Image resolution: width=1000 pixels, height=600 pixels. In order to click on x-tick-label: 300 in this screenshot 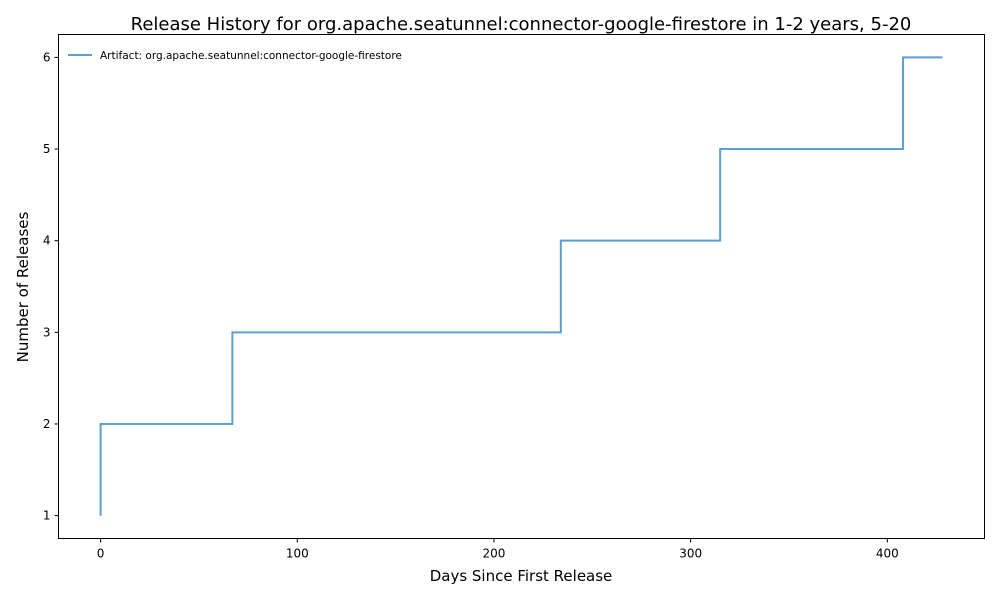, I will do `click(690, 554)`.